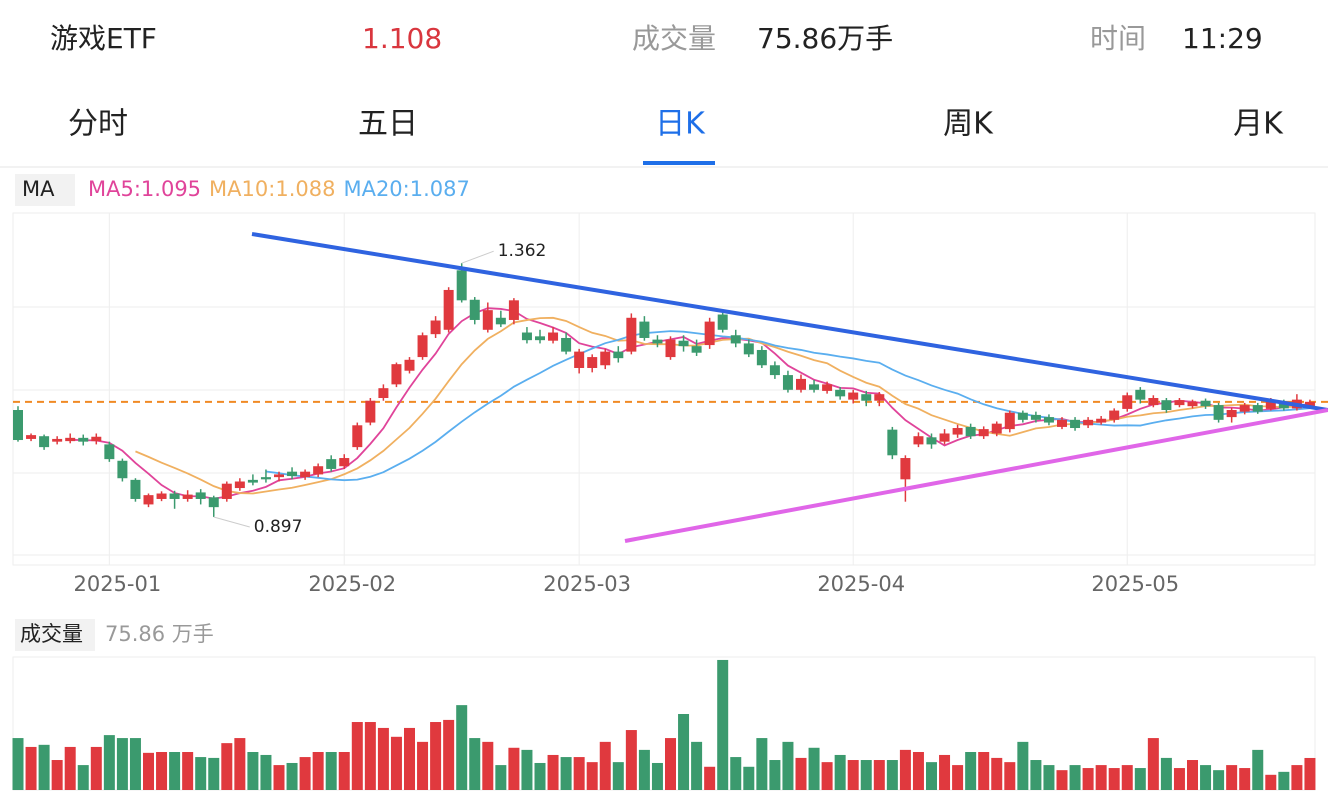 The width and height of the screenshot is (1328, 802). Describe the element at coordinates (103, 38) in the screenshot. I see `fund-name: 游戏ETF` at that location.